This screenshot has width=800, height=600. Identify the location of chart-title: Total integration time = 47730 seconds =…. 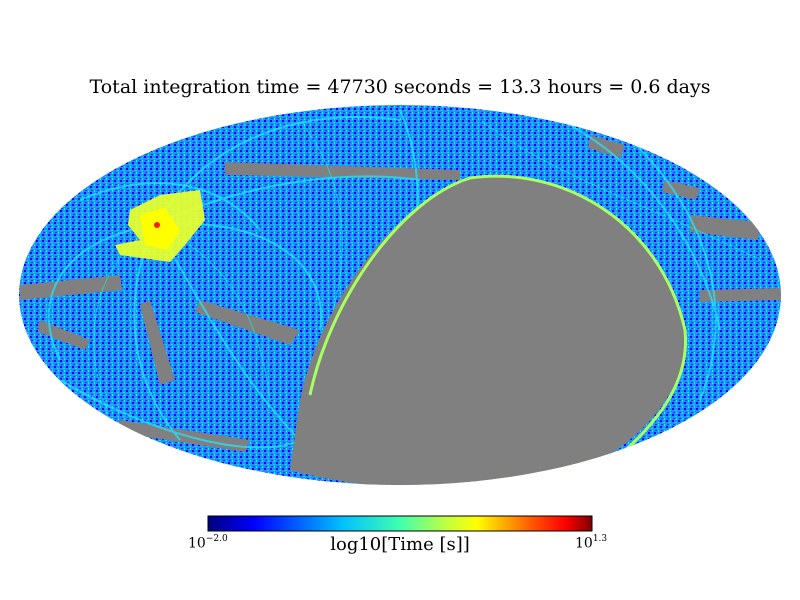
(400, 87).